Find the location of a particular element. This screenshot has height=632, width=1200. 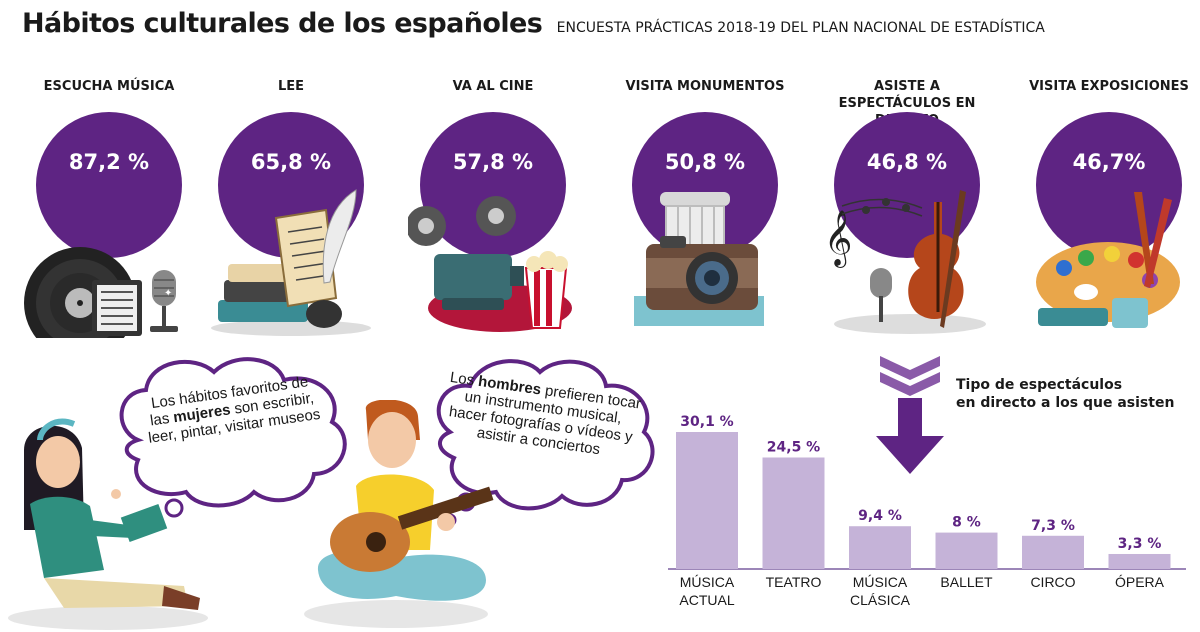

bar-value-label-3: 8 % is located at coordinates (966, 523).